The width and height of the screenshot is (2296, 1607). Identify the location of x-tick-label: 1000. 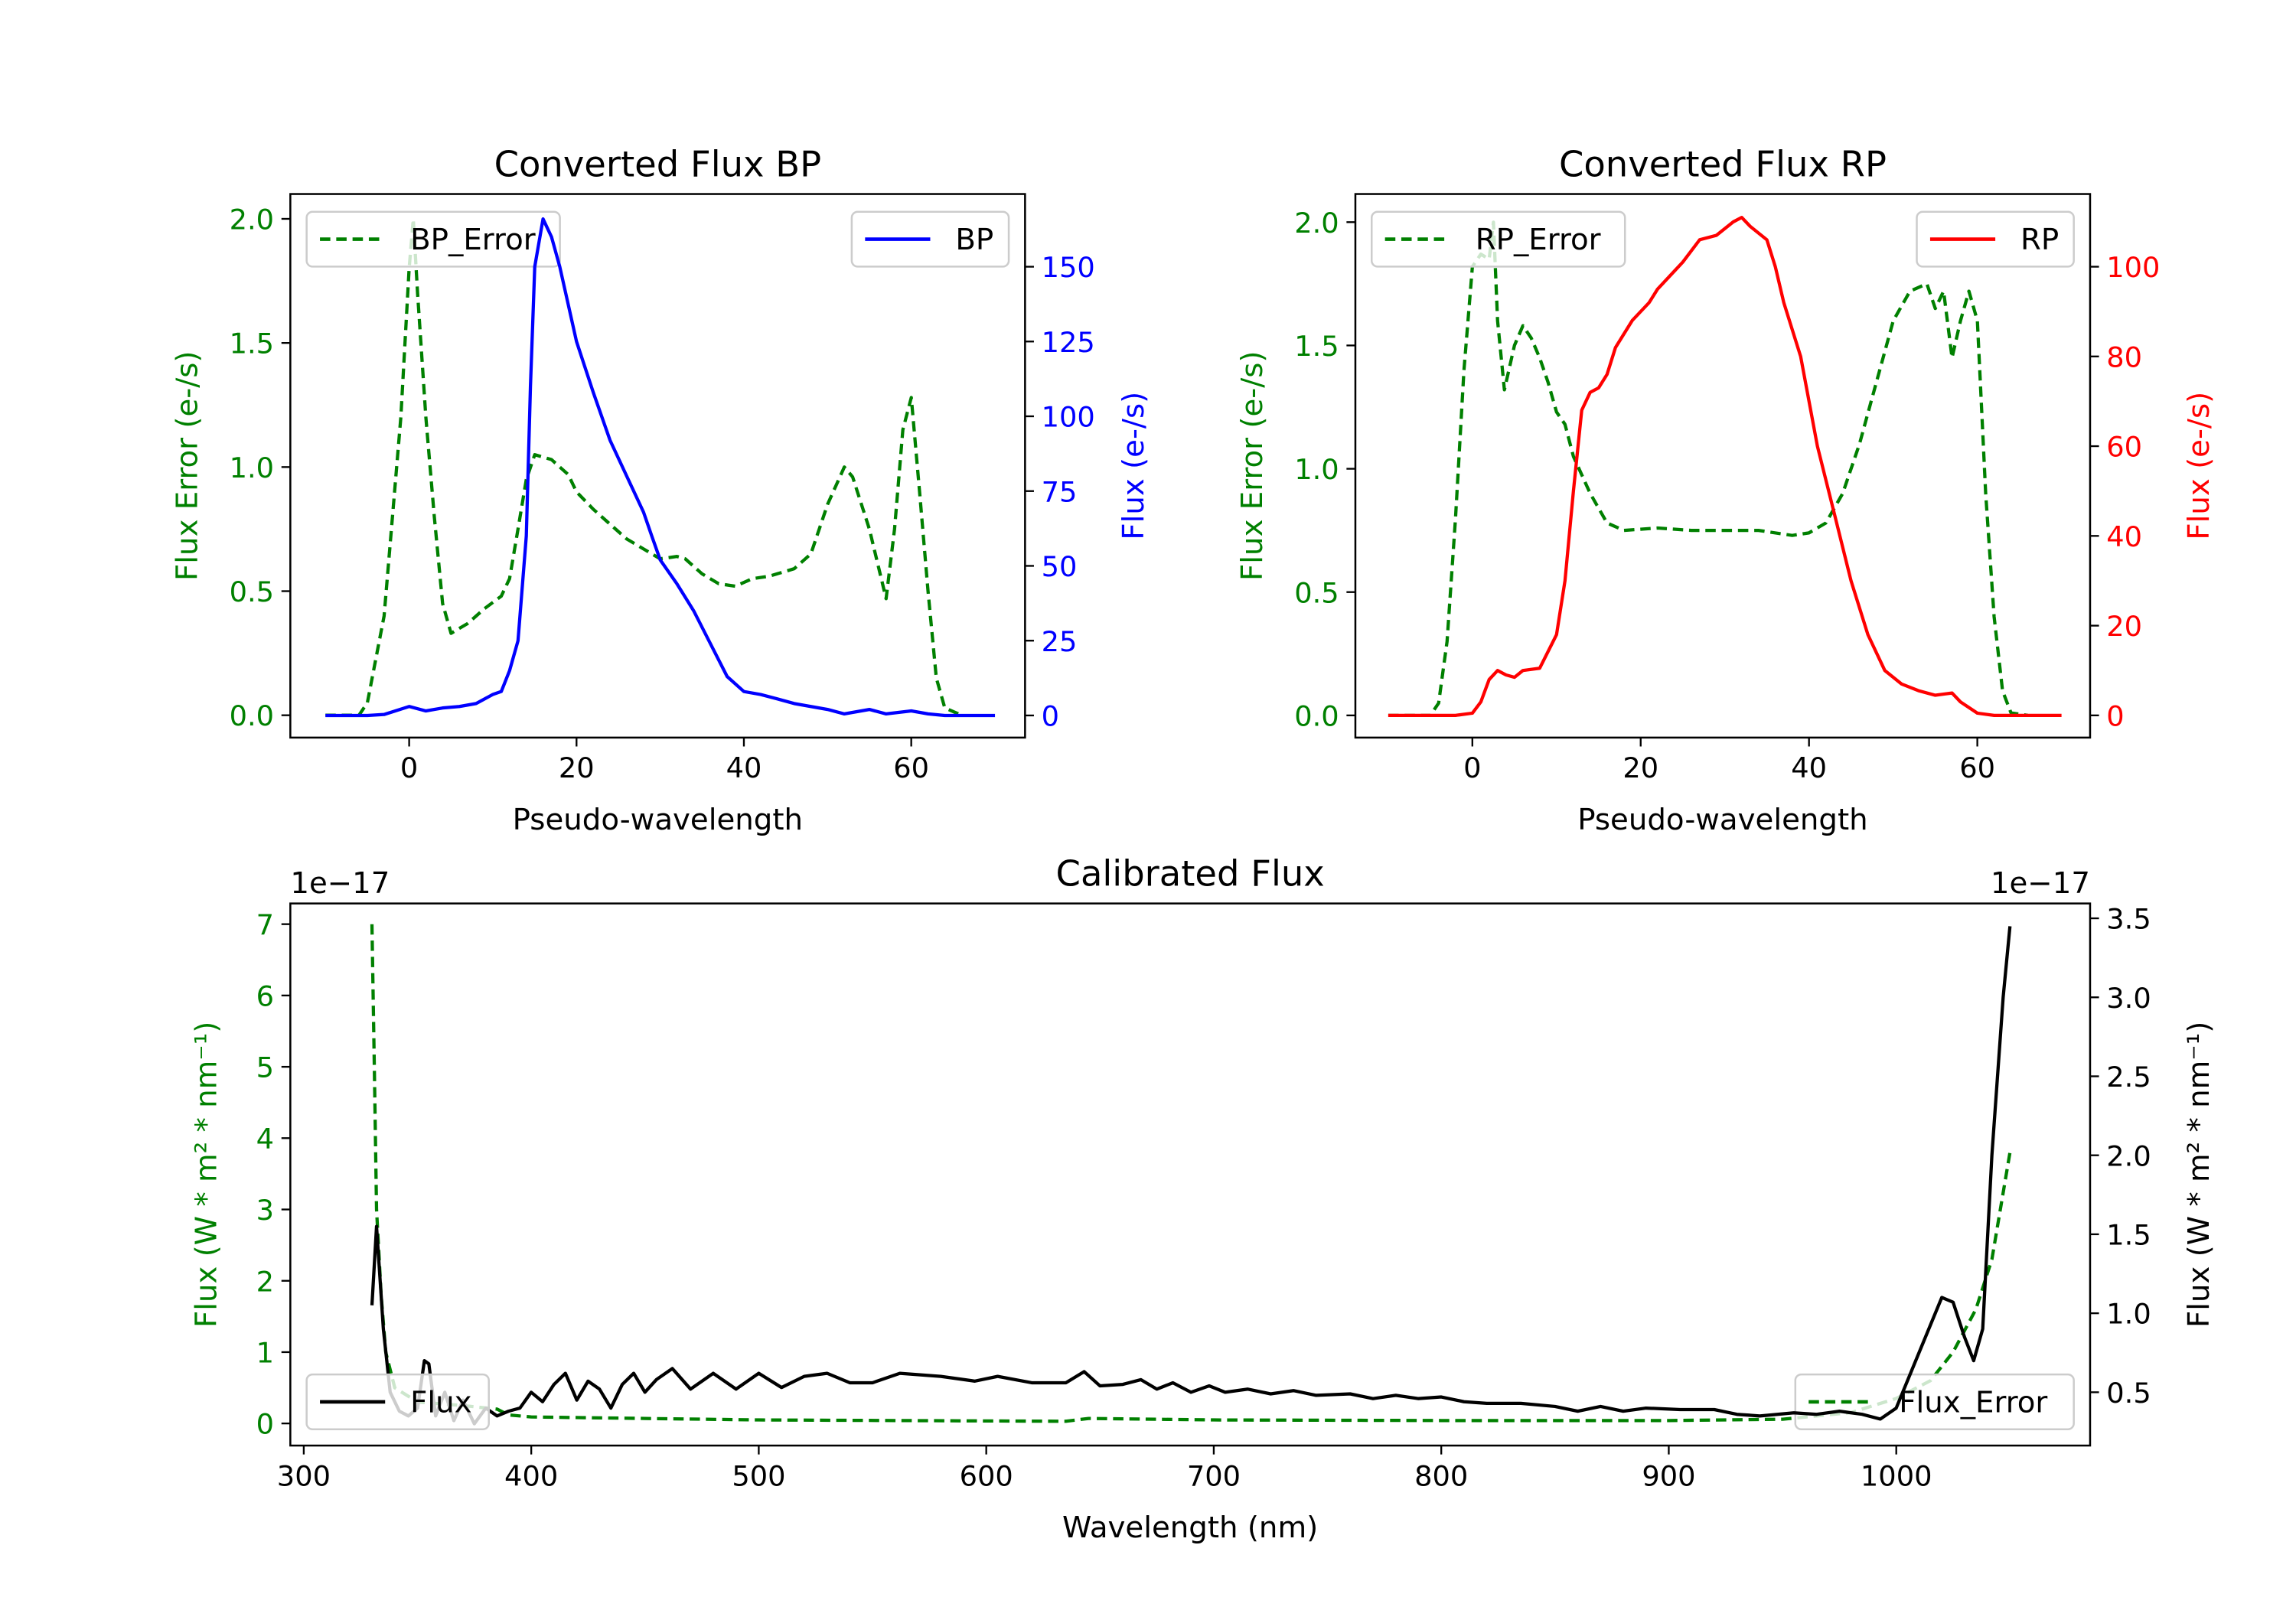
(1896, 1476).